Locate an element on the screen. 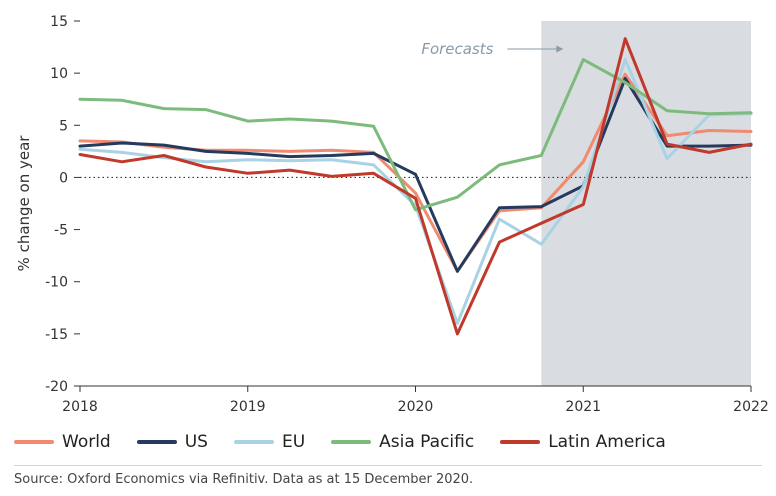 This screenshot has width=776, height=496. x-tick-label: 2019 is located at coordinates (248, 407).